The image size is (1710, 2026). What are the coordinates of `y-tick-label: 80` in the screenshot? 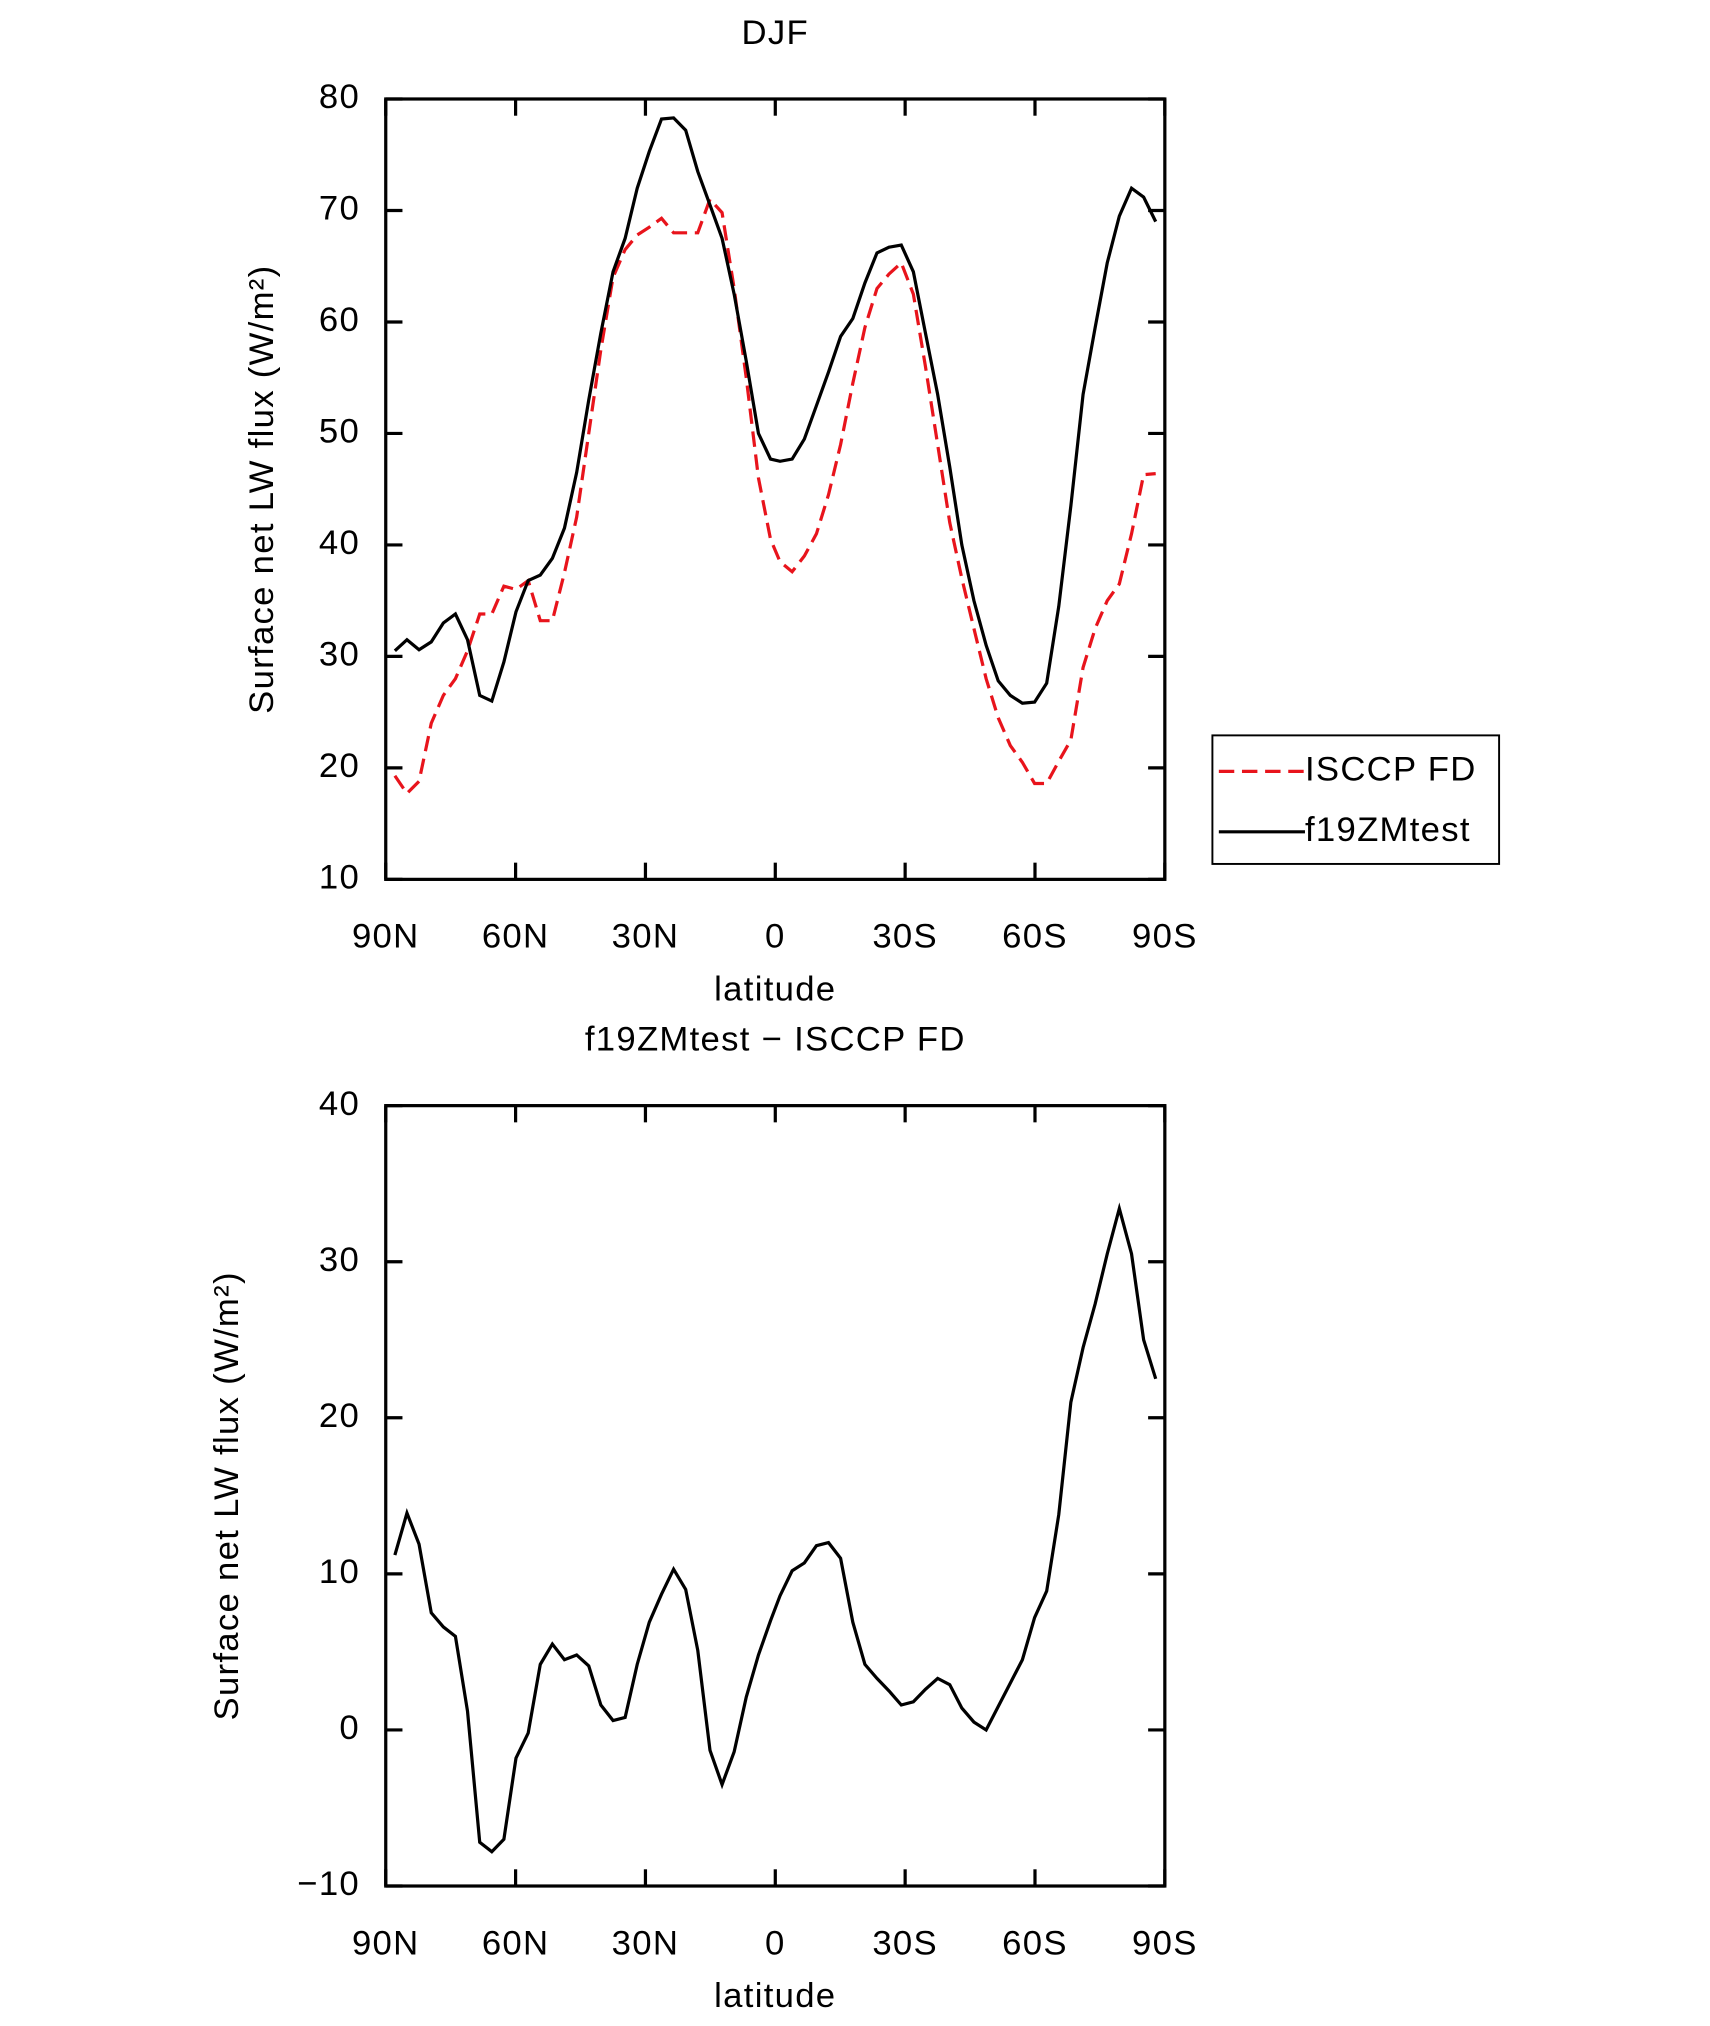 It's located at (339, 97).